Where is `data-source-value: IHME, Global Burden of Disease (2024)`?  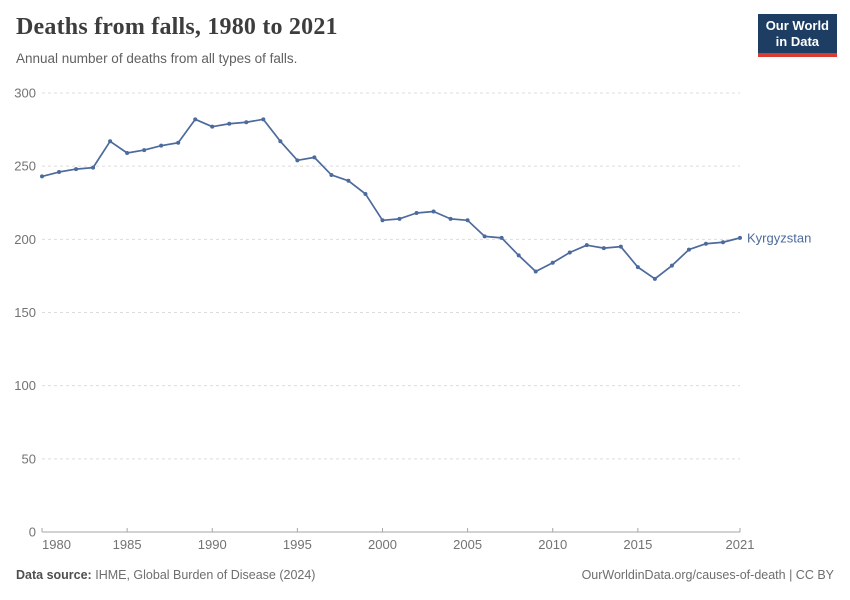 data-source-value: IHME, Global Burden of Disease (2024) is located at coordinates (205, 575).